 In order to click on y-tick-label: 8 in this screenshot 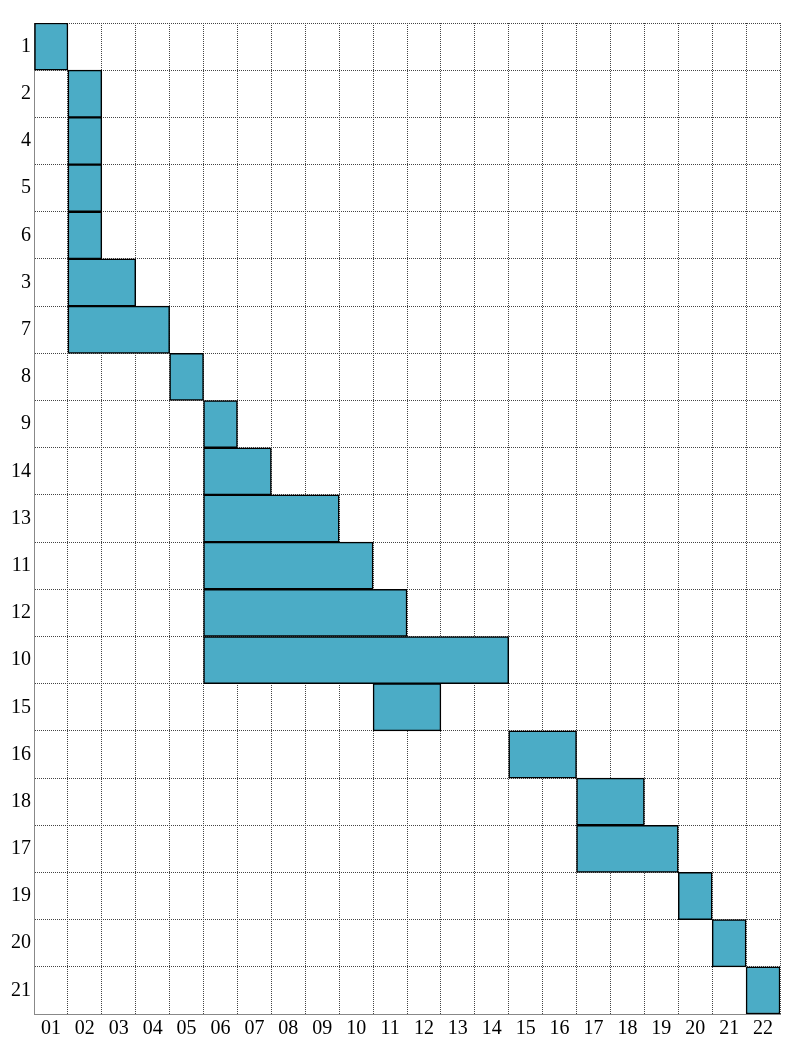, I will do `click(26, 375)`.